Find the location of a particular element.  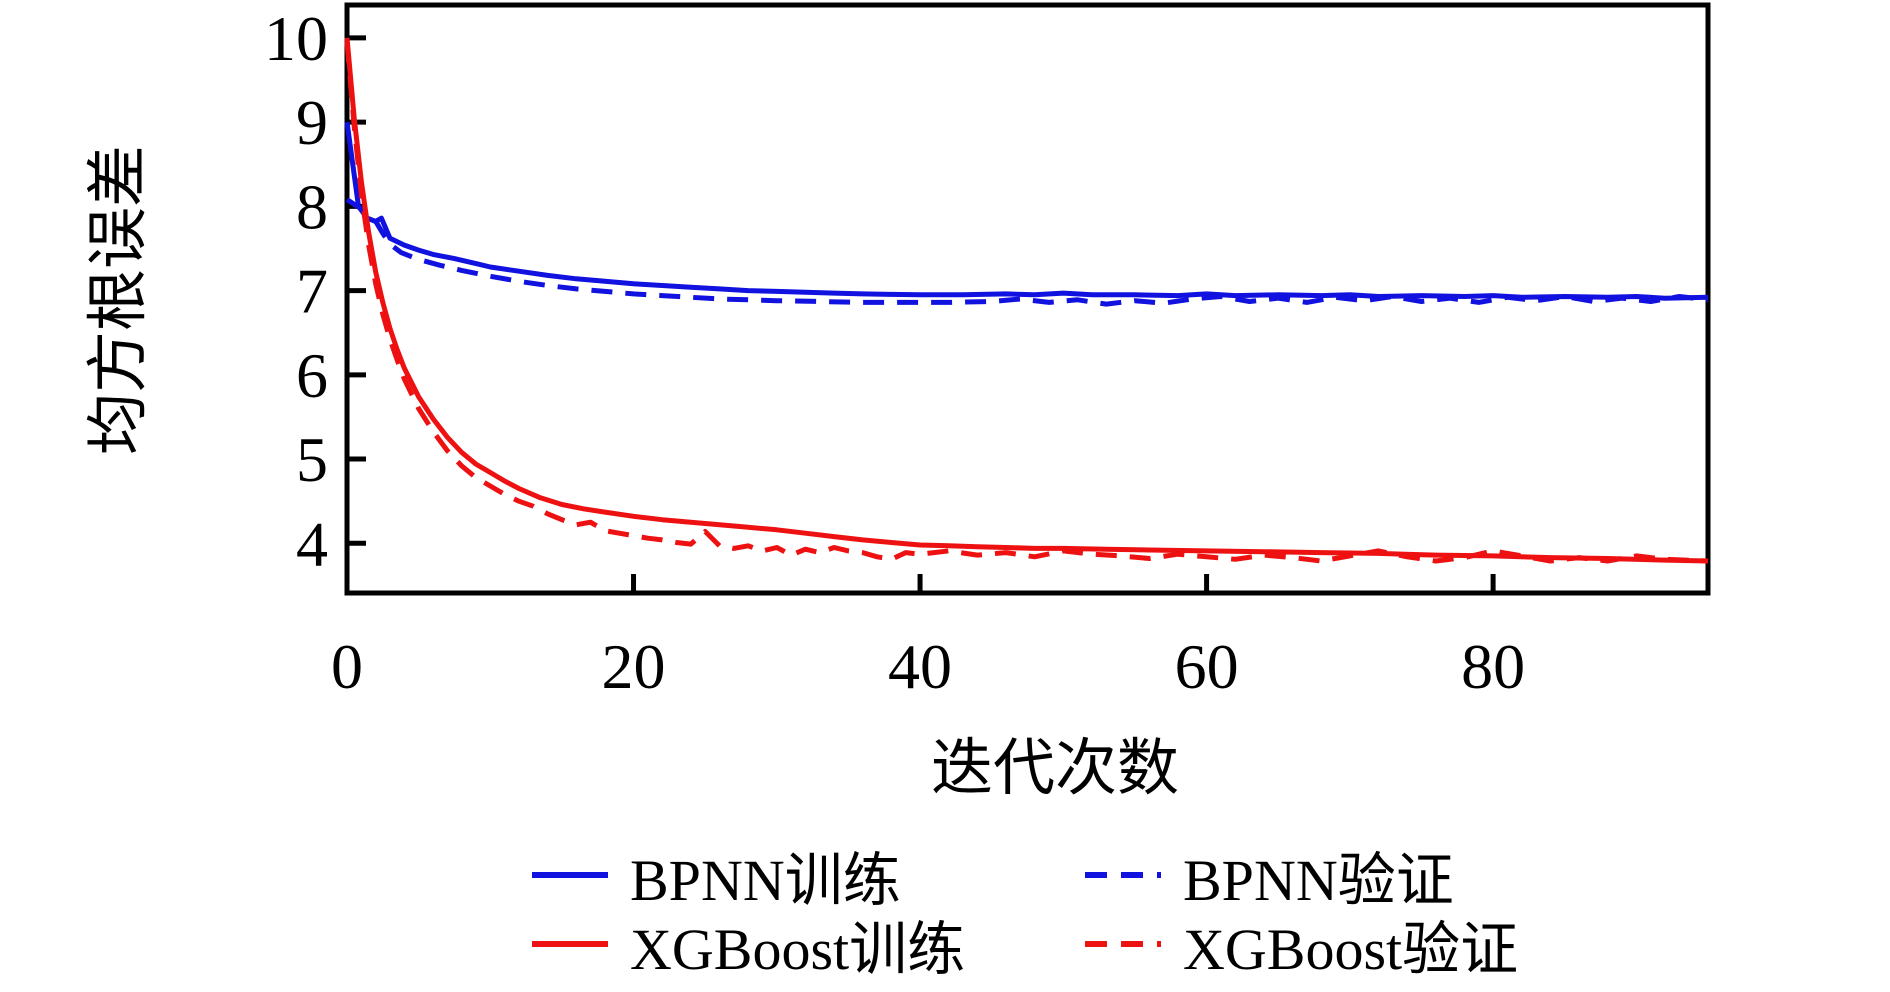

y-tick-label: 4 is located at coordinates (312, 543).